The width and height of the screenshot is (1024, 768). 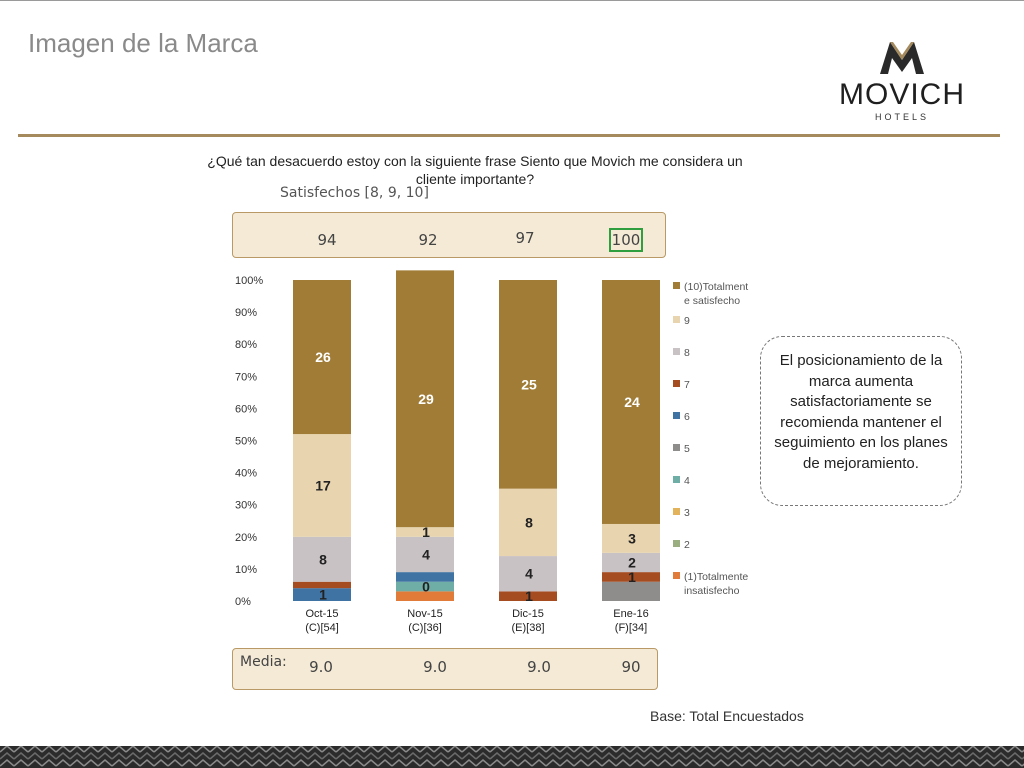 What do you see at coordinates (631, 628) in the screenshot?
I see `x-tick-label: (F)[34]` at bounding box center [631, 628].